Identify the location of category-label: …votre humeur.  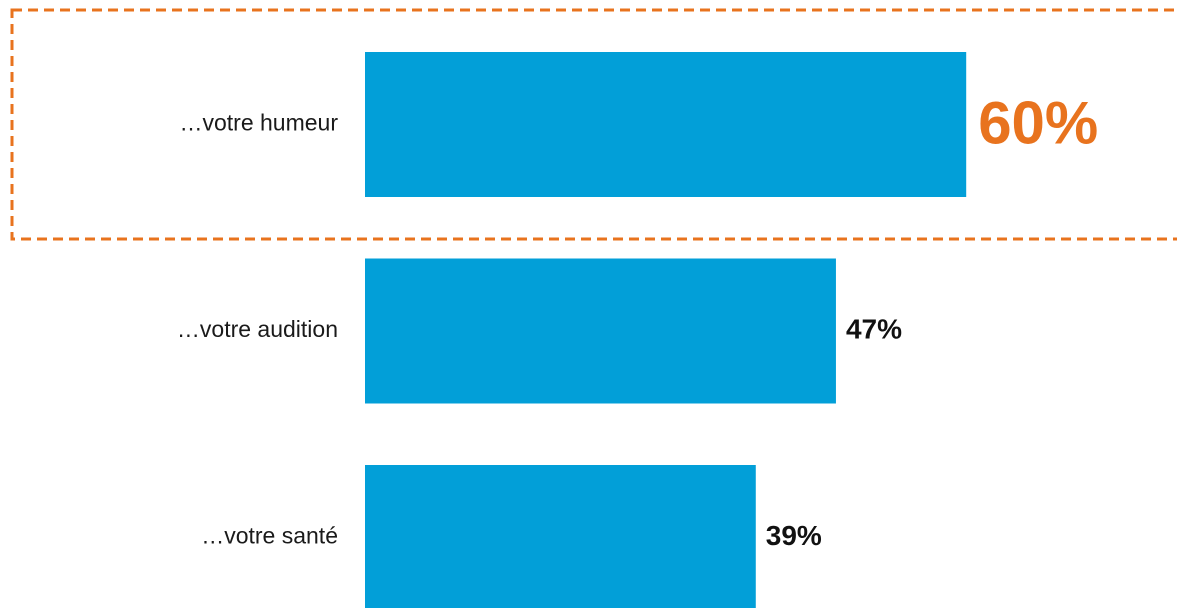
(258, 123).